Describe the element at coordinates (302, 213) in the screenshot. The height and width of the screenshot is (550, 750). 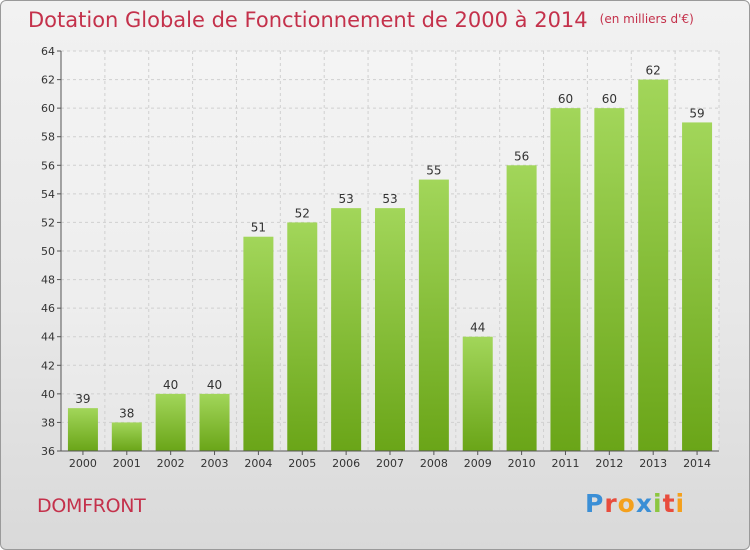
I see `bar-value-label: 52` at that location.